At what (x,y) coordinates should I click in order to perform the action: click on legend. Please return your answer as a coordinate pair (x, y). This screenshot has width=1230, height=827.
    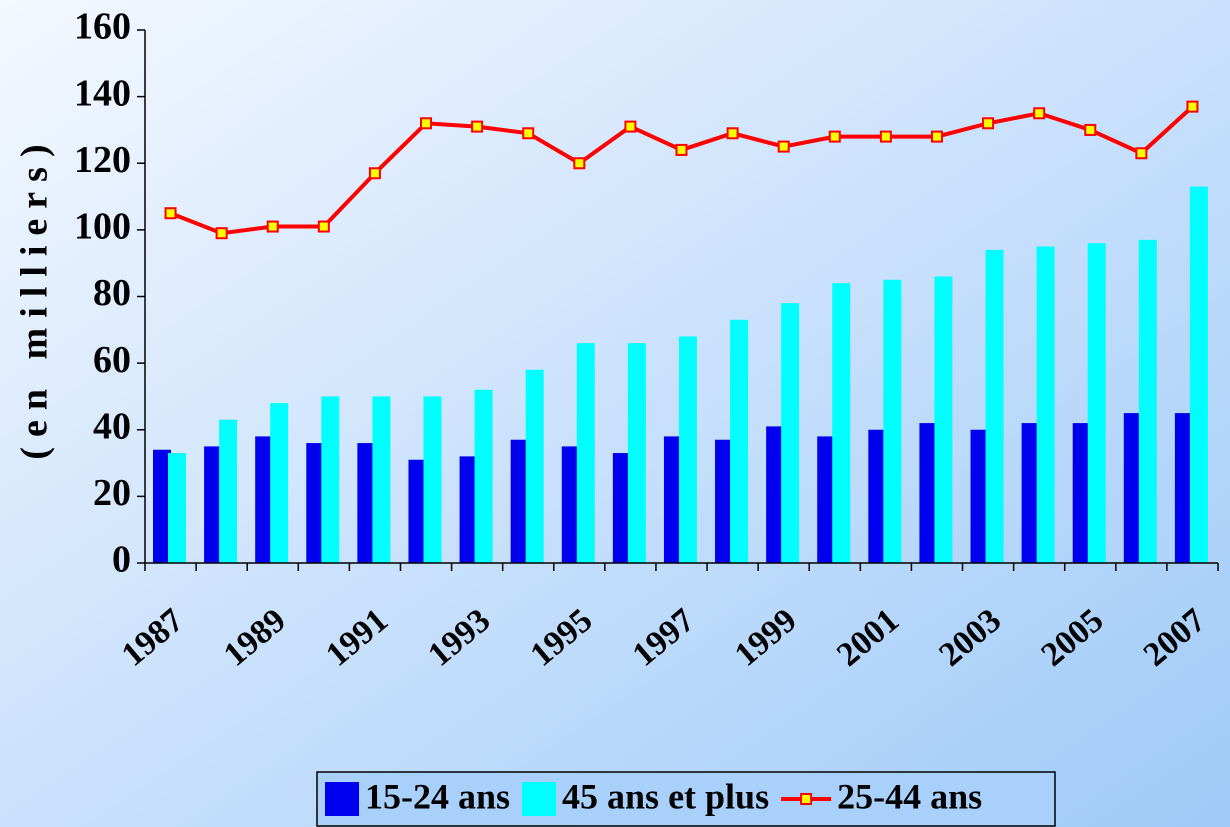
    Looking at the image, I should click on (686, 799).